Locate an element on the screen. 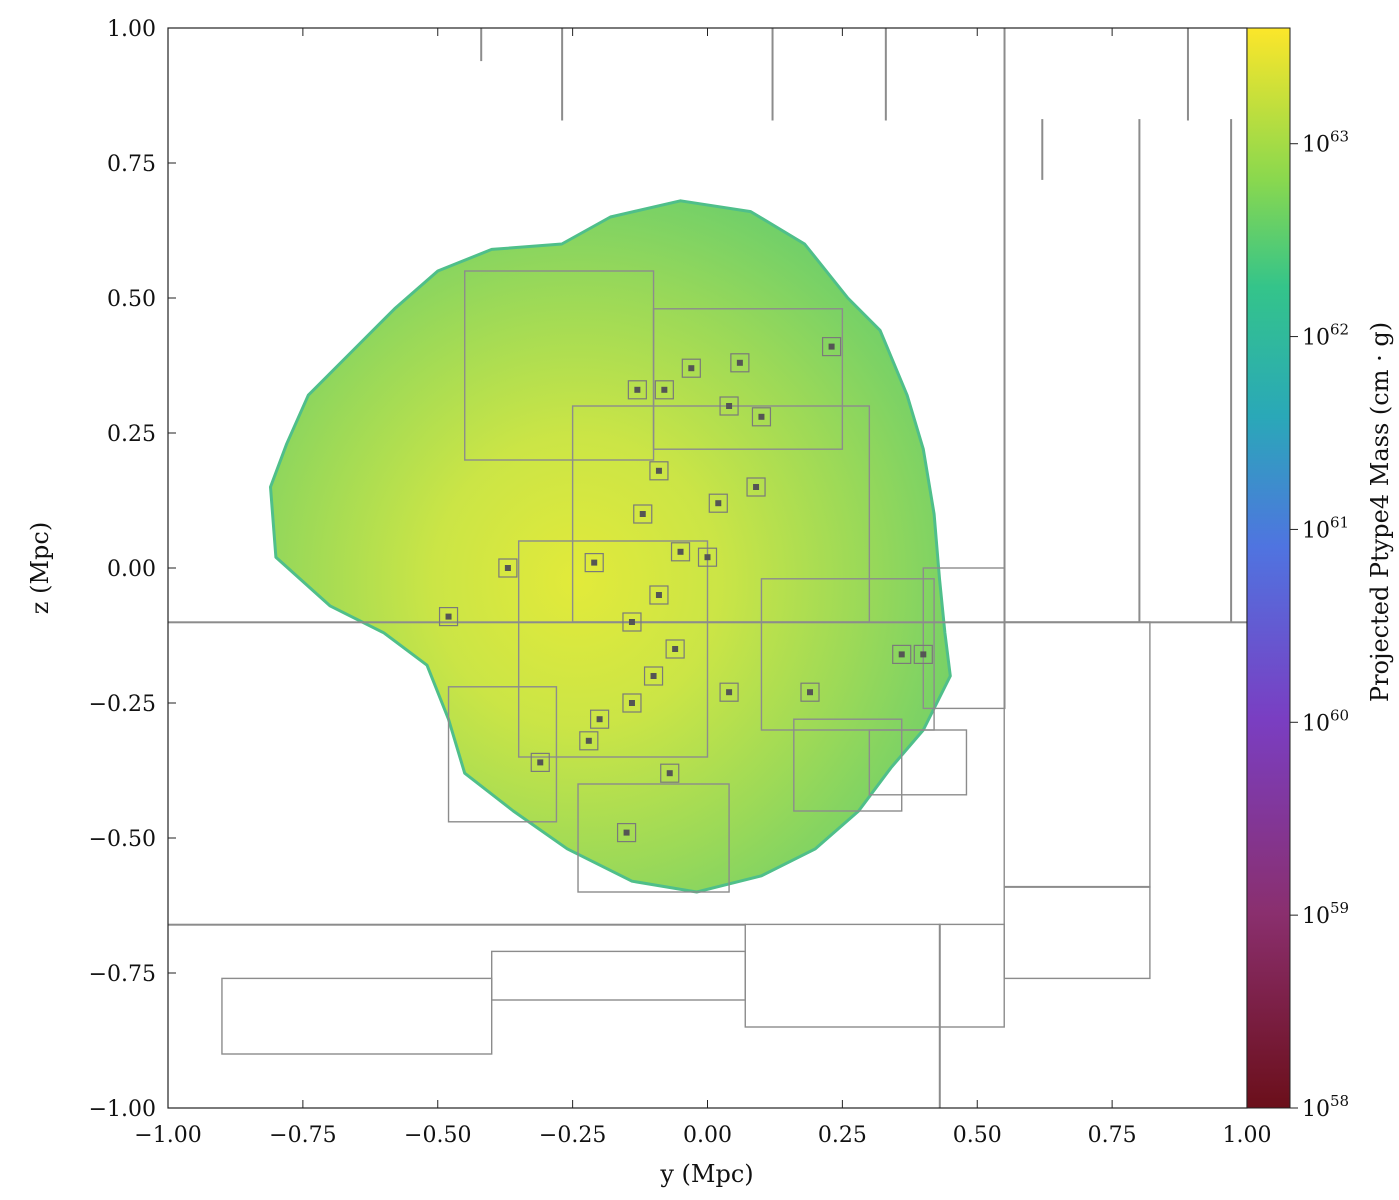  x-tick-label: 0.00 is located at coordinates (707, 1135).